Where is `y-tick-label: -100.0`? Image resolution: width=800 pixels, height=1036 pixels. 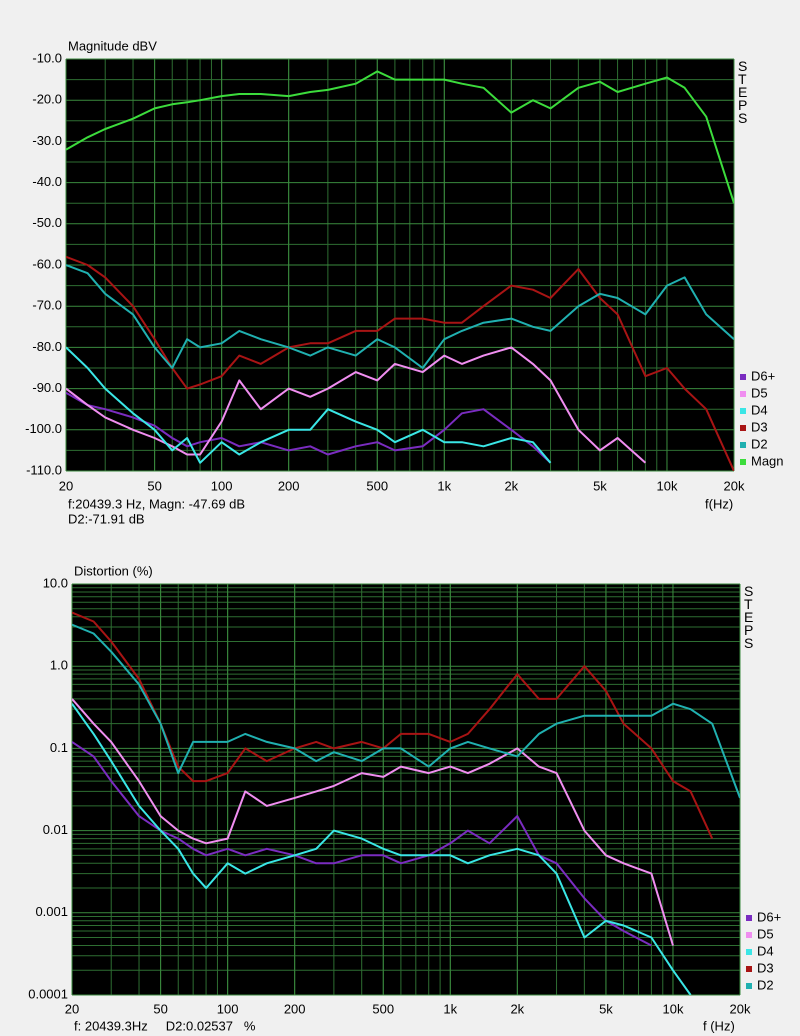
y-tick-label: -100.0 is located at coordinates (43, 428).